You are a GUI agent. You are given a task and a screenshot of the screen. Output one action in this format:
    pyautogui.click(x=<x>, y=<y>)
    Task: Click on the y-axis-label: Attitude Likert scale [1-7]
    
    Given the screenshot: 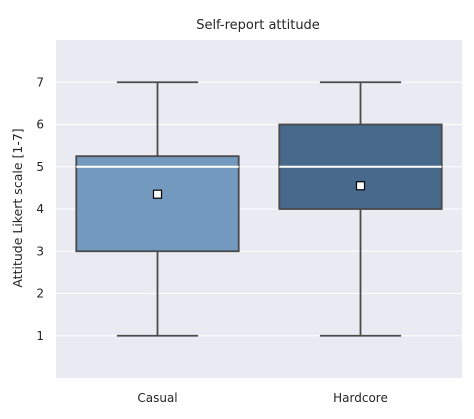 What is the action you would take?
    pyautogui.click(x=17, y=207)
    